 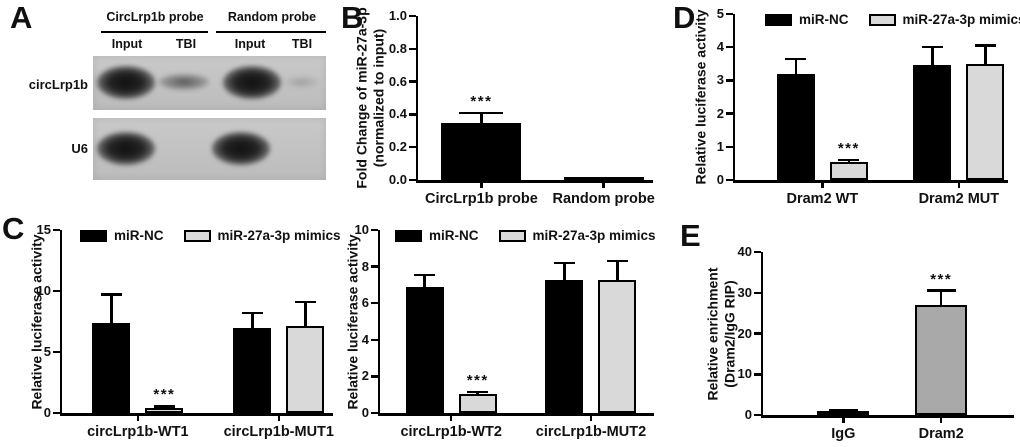 I want to click on panel-d-label: D, so click(x=684, y=17).